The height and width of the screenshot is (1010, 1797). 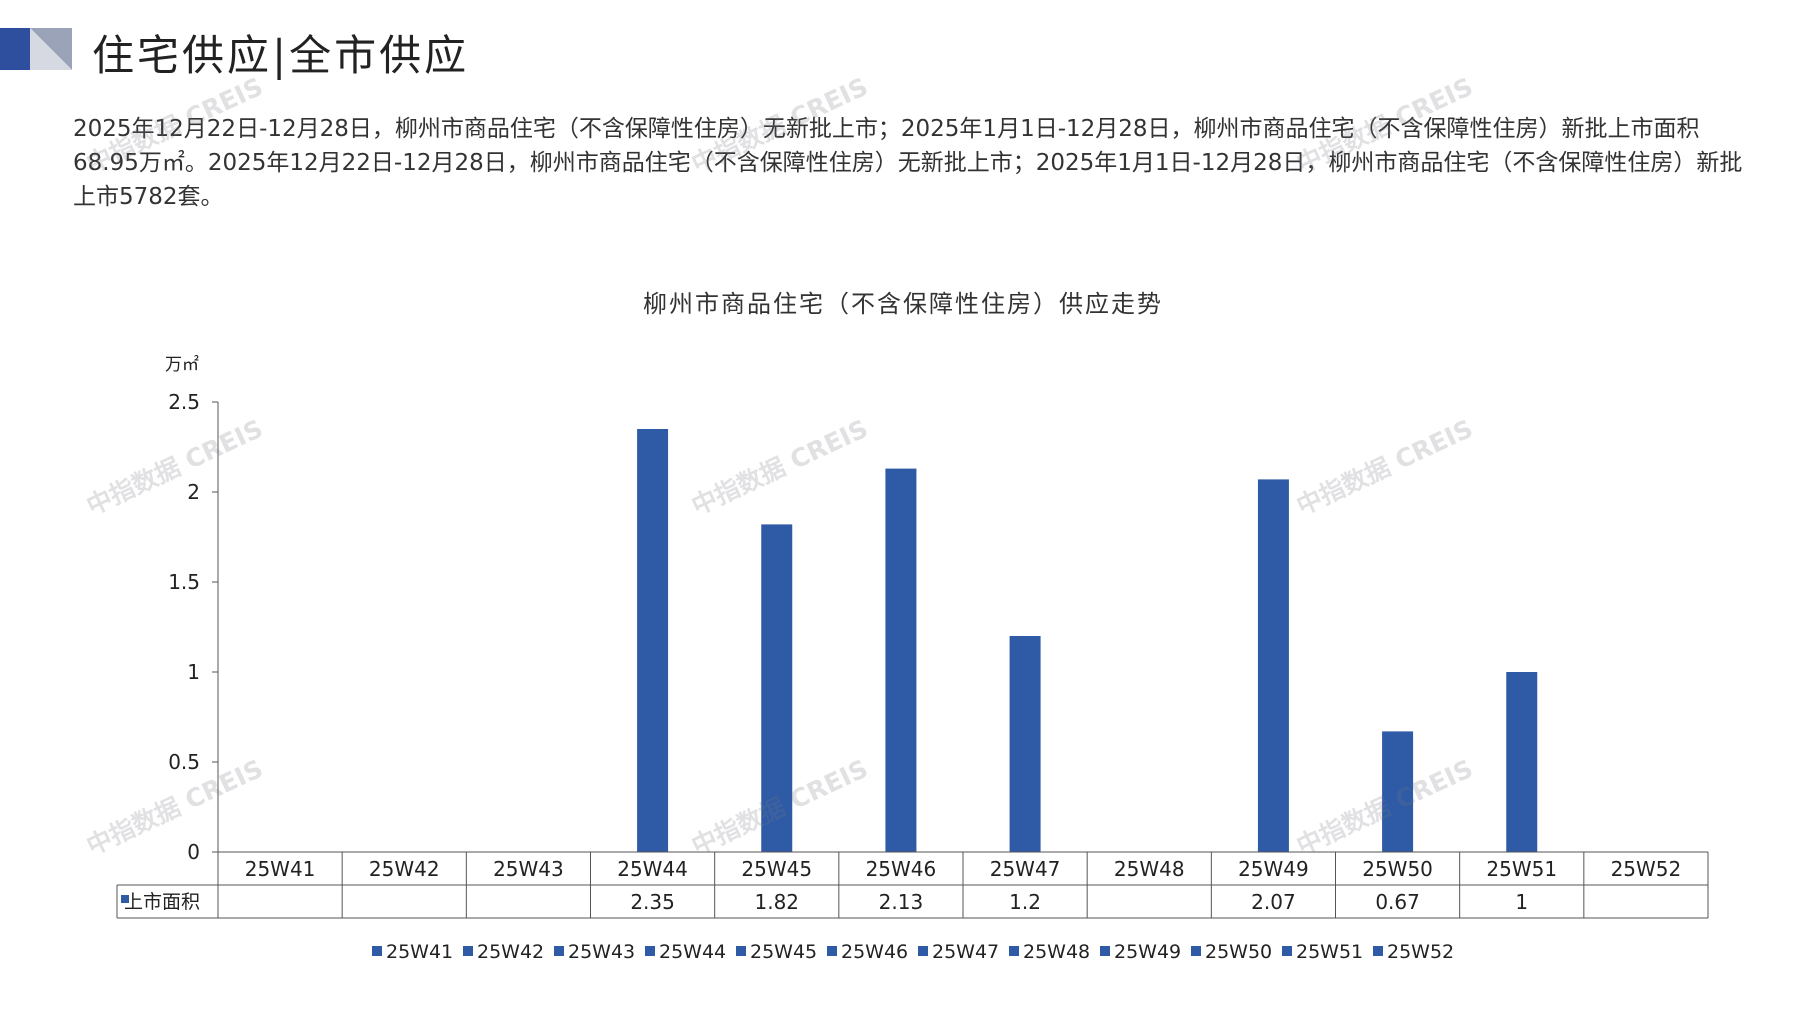 What do you see at coordinates (1056, 952) in the screenshot?
I see `legend-label: 25W48` at bounding box center [1056, 952].